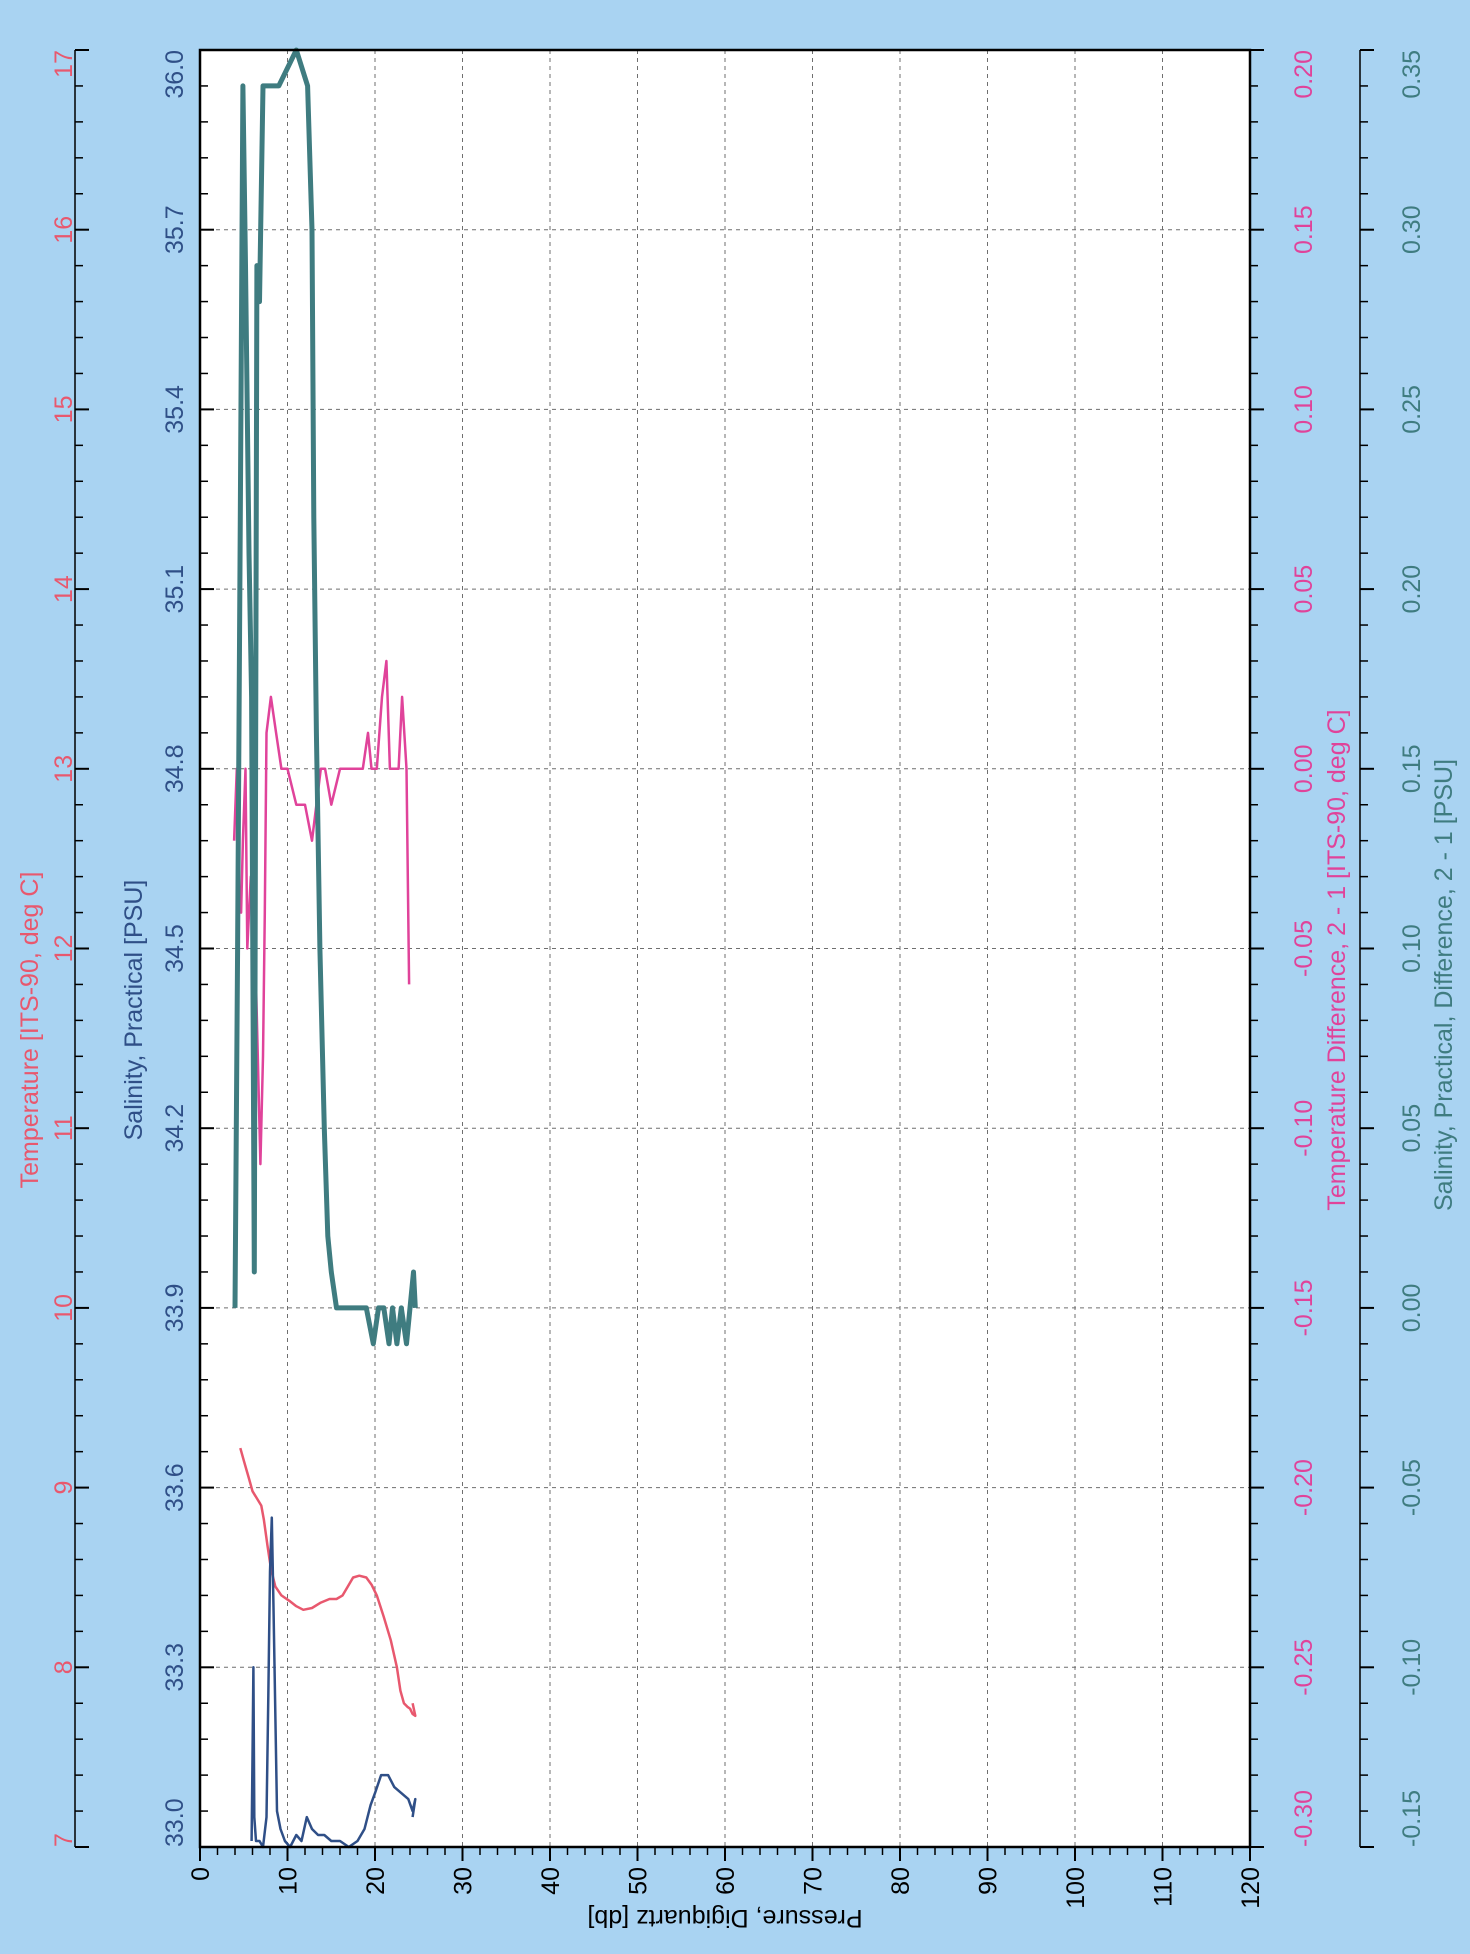 The width and height of the screenshot is (1470, 1954). What do you see at coordinates (175, 229) in the screenshot?
I see `axis-tick-label: 35.7` at bounding box center [175, 229].